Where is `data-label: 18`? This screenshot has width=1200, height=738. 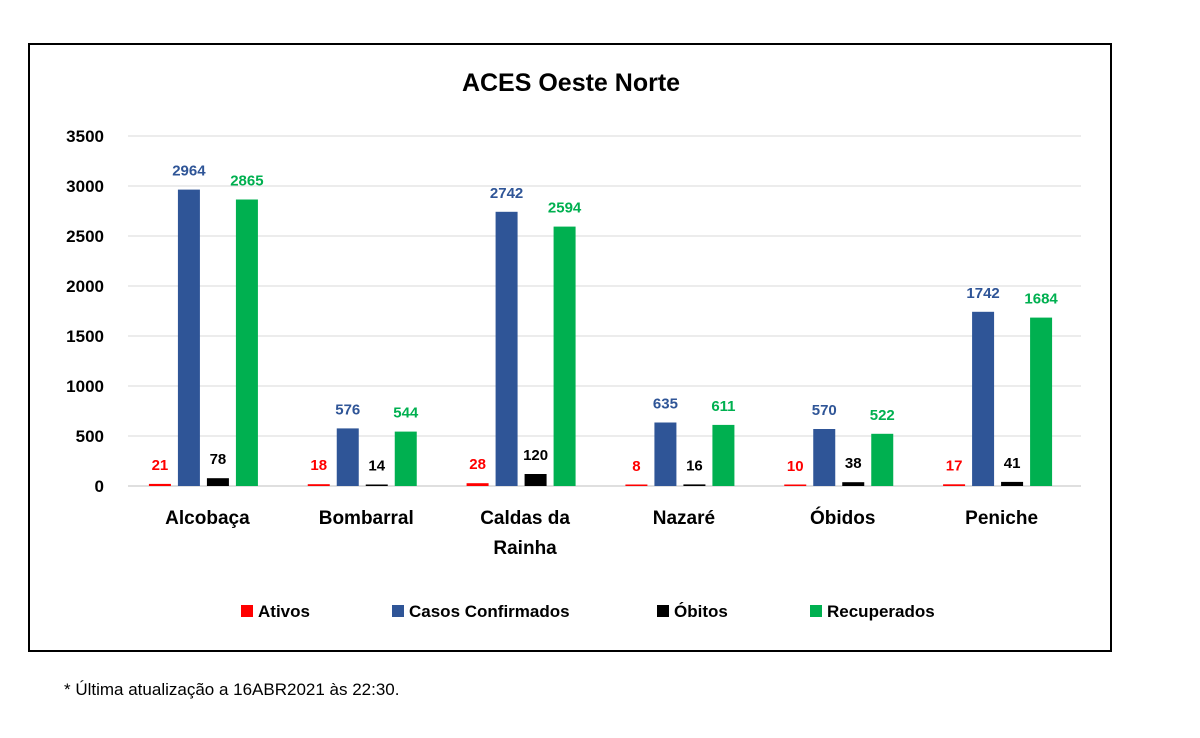 data-label: 18 is located at coordinates (318, 465).